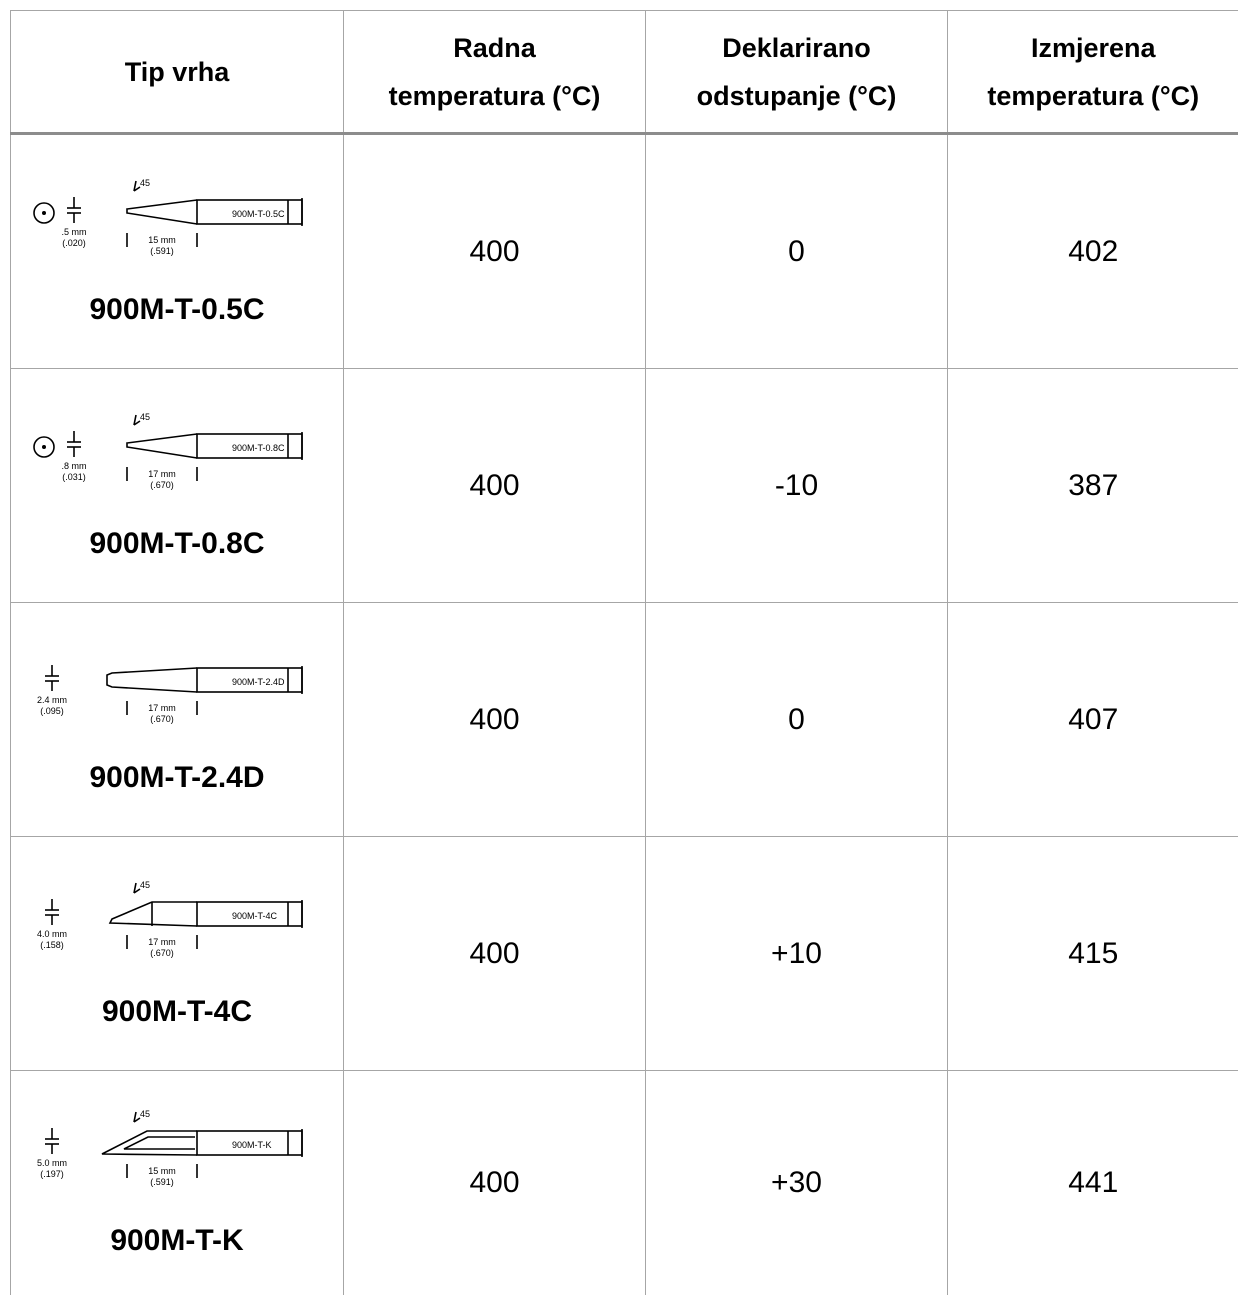  I want to click on measured-temp-cell: 402, so click(1093, 251).